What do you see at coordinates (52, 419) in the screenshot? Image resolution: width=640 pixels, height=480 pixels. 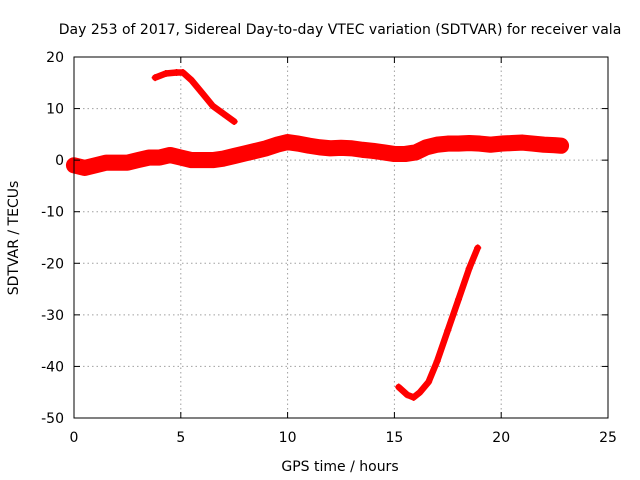 I see `y-tick-label: -50` at bounding box center [52, 419].